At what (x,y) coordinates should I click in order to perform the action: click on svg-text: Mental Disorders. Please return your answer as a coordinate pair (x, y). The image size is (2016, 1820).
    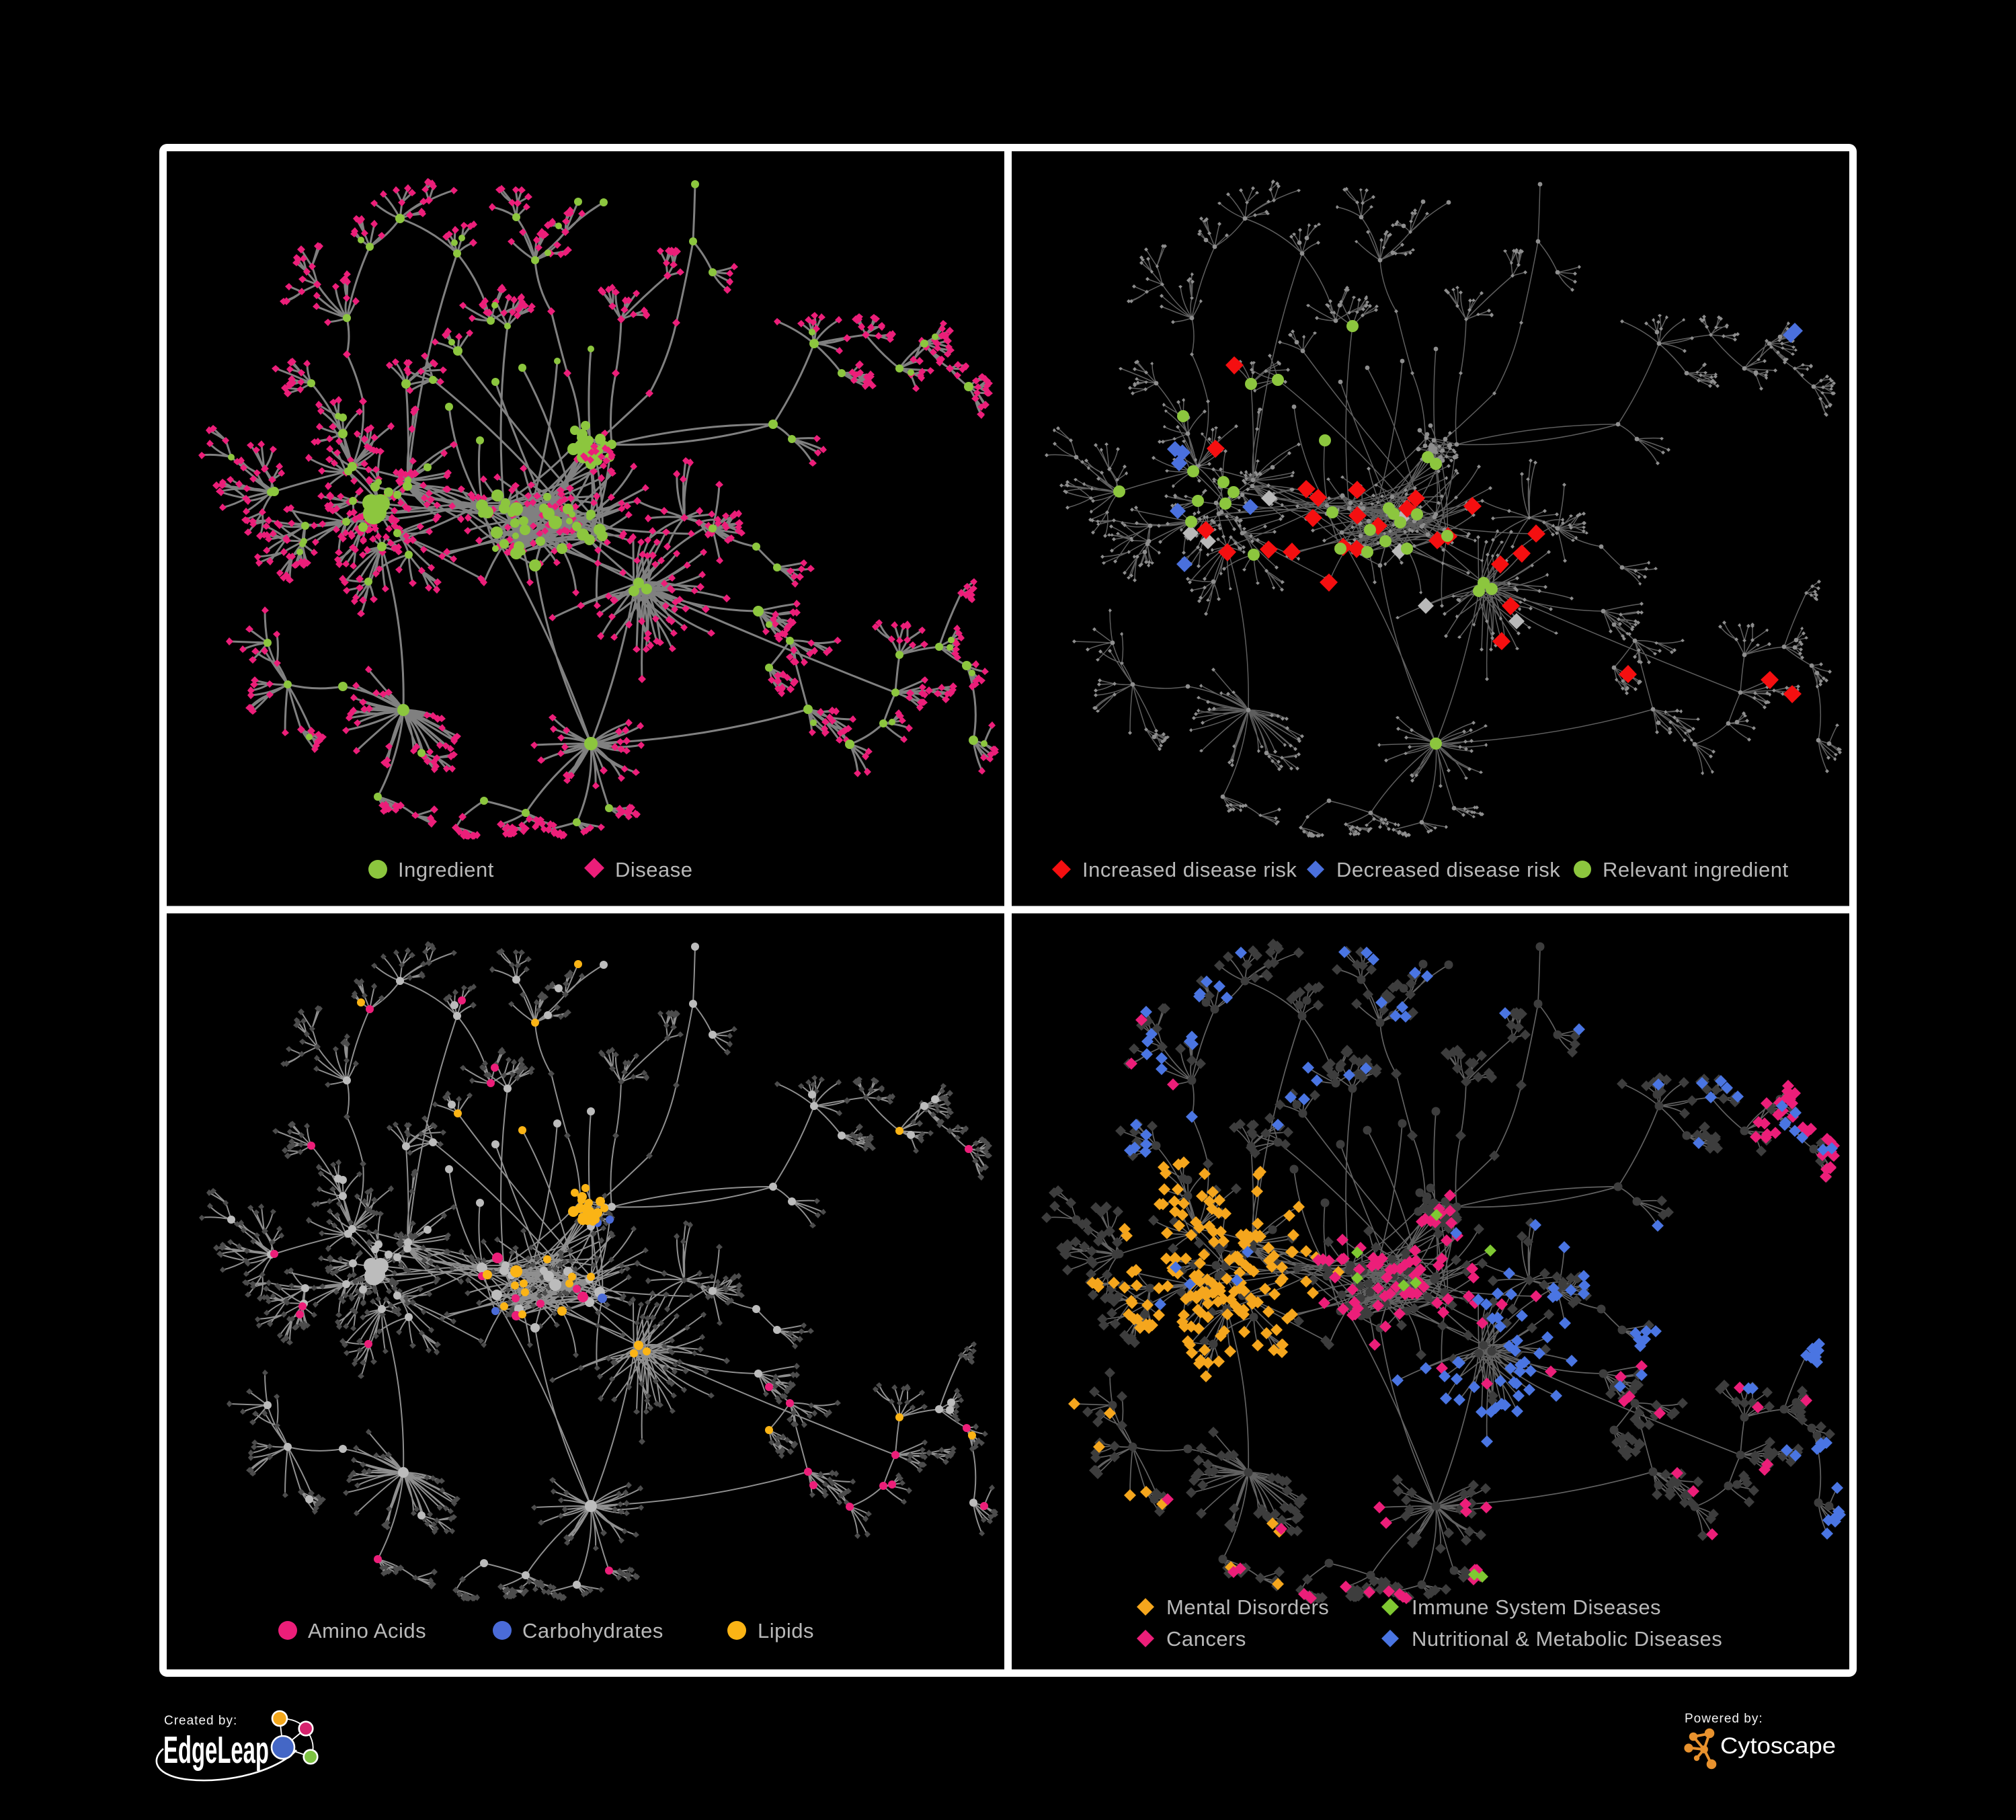
    Looking at the image, I should click on (1247, 1607).